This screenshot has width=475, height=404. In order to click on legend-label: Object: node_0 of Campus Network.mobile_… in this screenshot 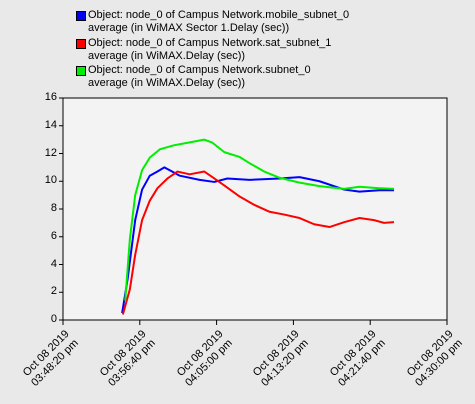, I will do `click(219, 21)`.